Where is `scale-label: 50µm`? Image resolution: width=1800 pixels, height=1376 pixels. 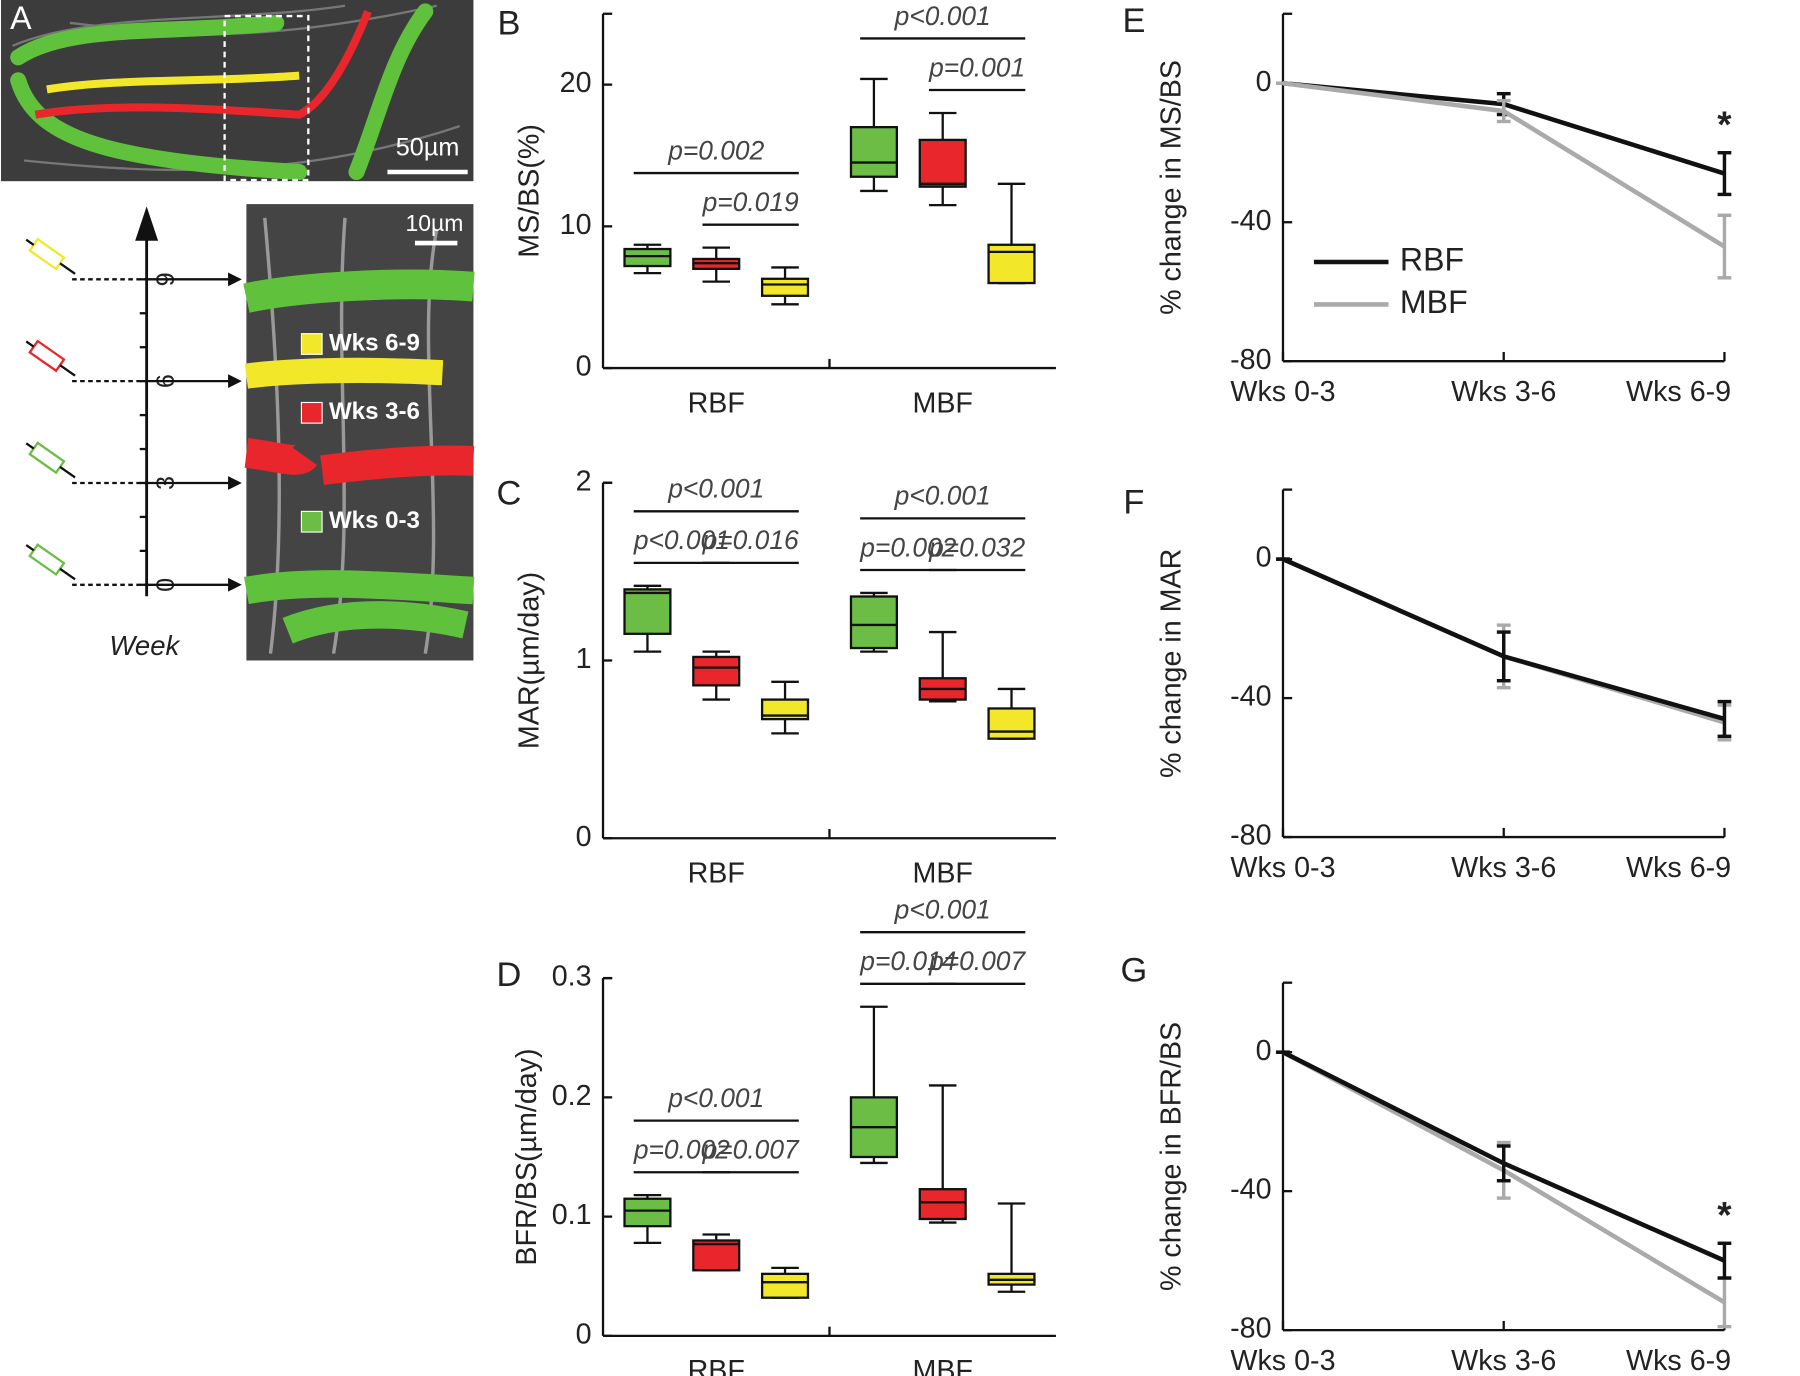
scale-label: 50µm is located at coordinates (428, 148).